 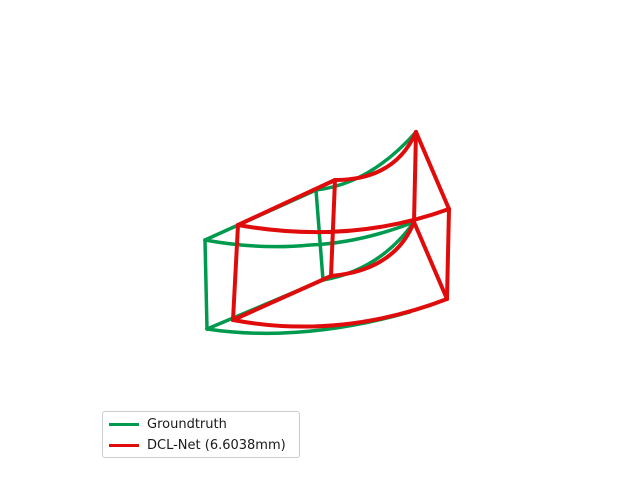 I want to click on gt-left-vertical-edge, so click(x=206, y=284).